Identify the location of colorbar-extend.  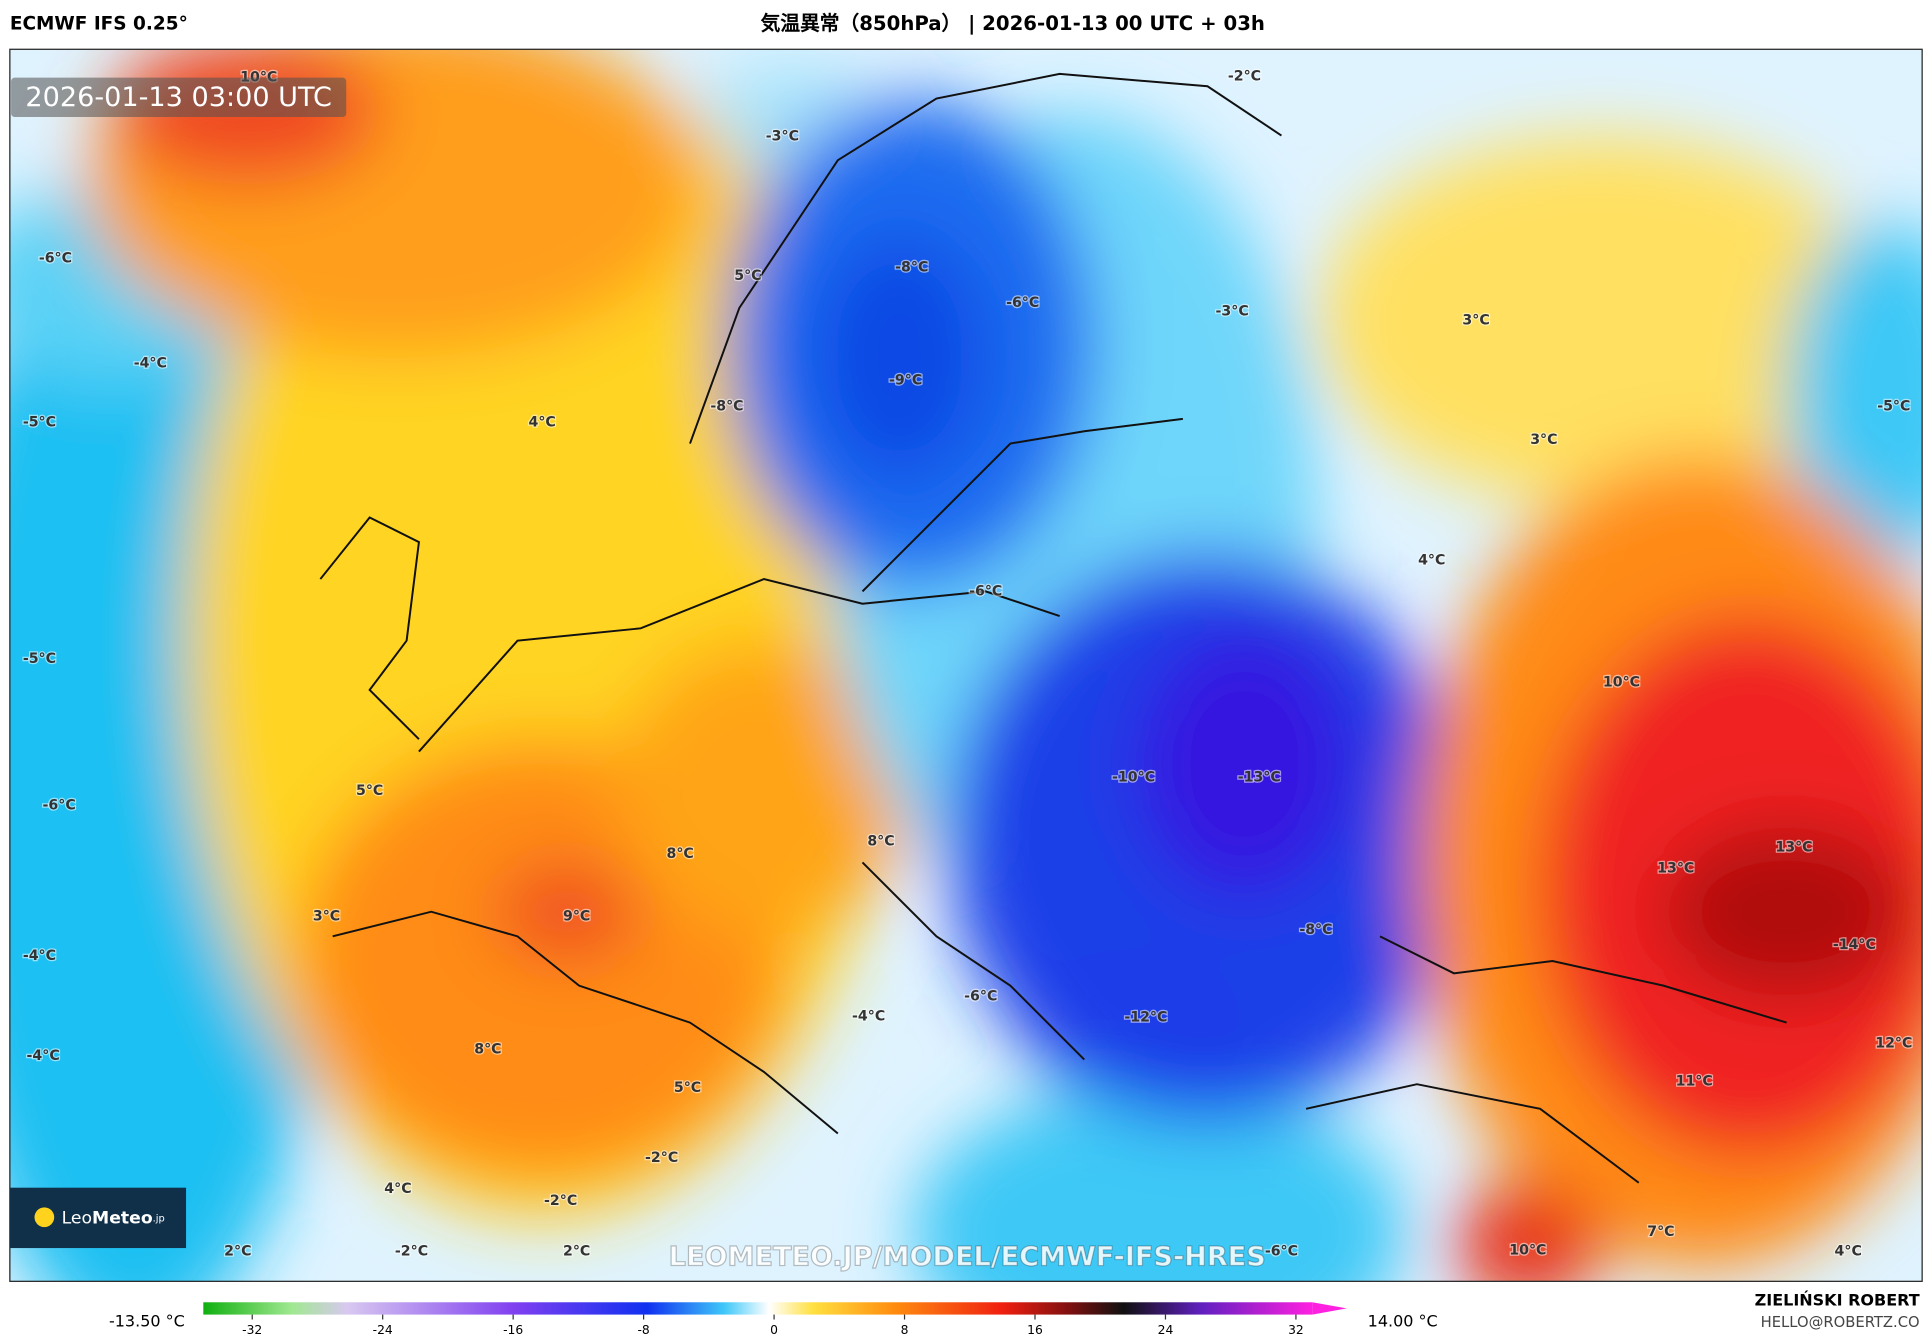
(1329, 1308).